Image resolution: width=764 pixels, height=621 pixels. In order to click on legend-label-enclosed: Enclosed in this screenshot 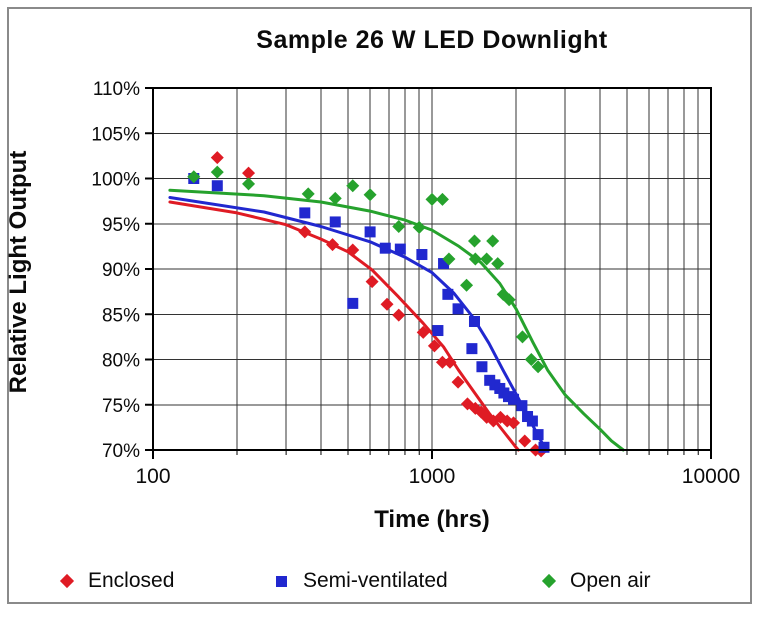, I will do `click(131, 580)`.